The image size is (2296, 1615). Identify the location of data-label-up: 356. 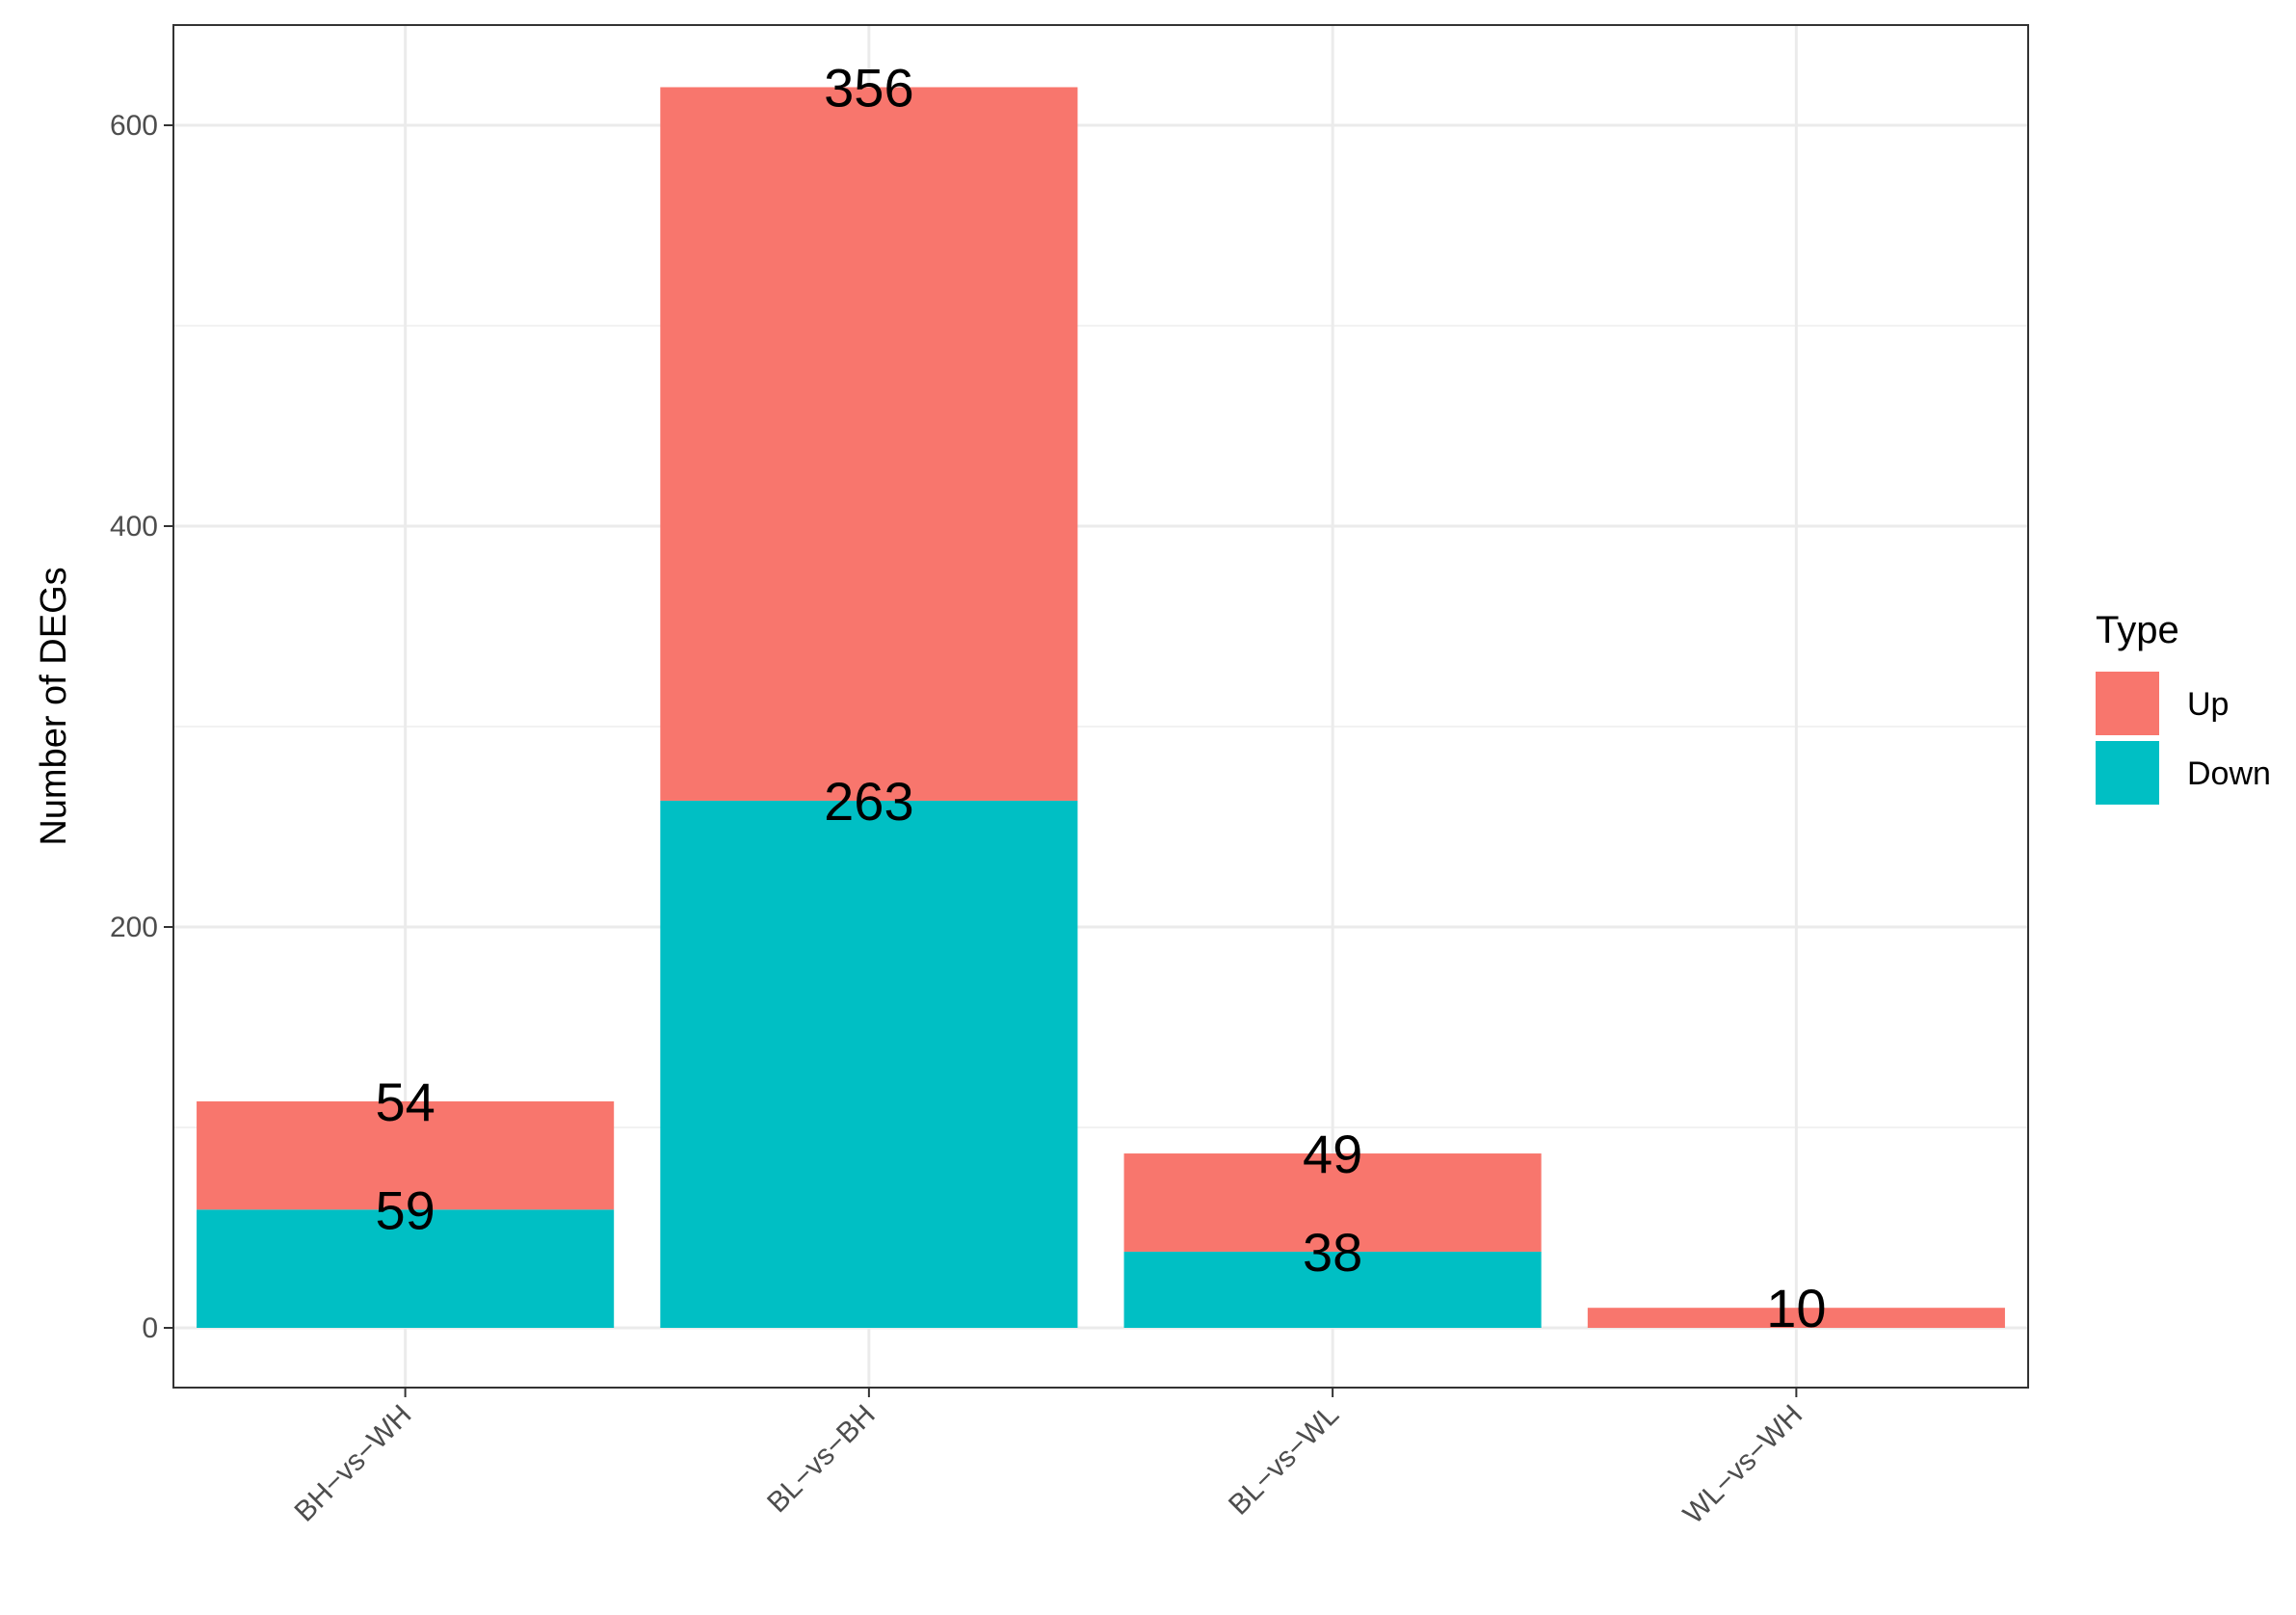
(868, 87).